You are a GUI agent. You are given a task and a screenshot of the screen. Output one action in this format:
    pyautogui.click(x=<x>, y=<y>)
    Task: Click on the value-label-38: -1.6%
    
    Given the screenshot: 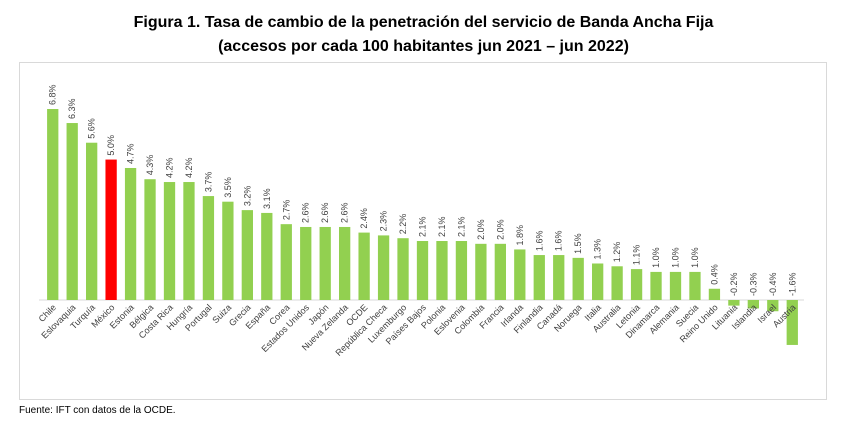 What is the action you would take?
    pyautogui.click(x=792, y=284)
    